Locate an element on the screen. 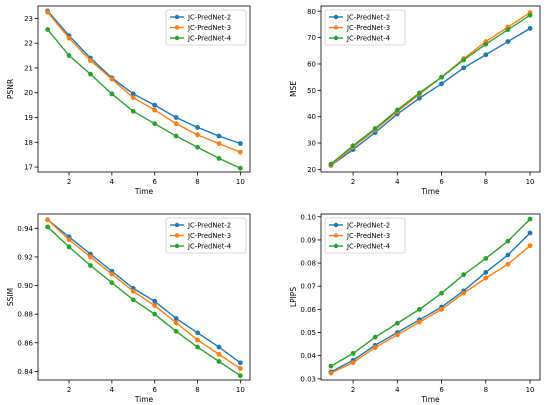  ssim-ytick-label: 0.92 is located at coordinates (25, 257).